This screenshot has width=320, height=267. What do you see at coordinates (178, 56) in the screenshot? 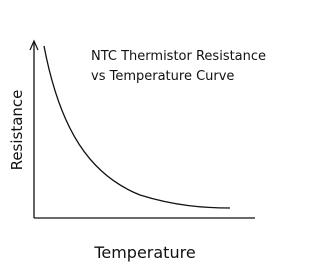
I see `title-line: NTC Thermistor Resistance` at bounding box center [178, 56].